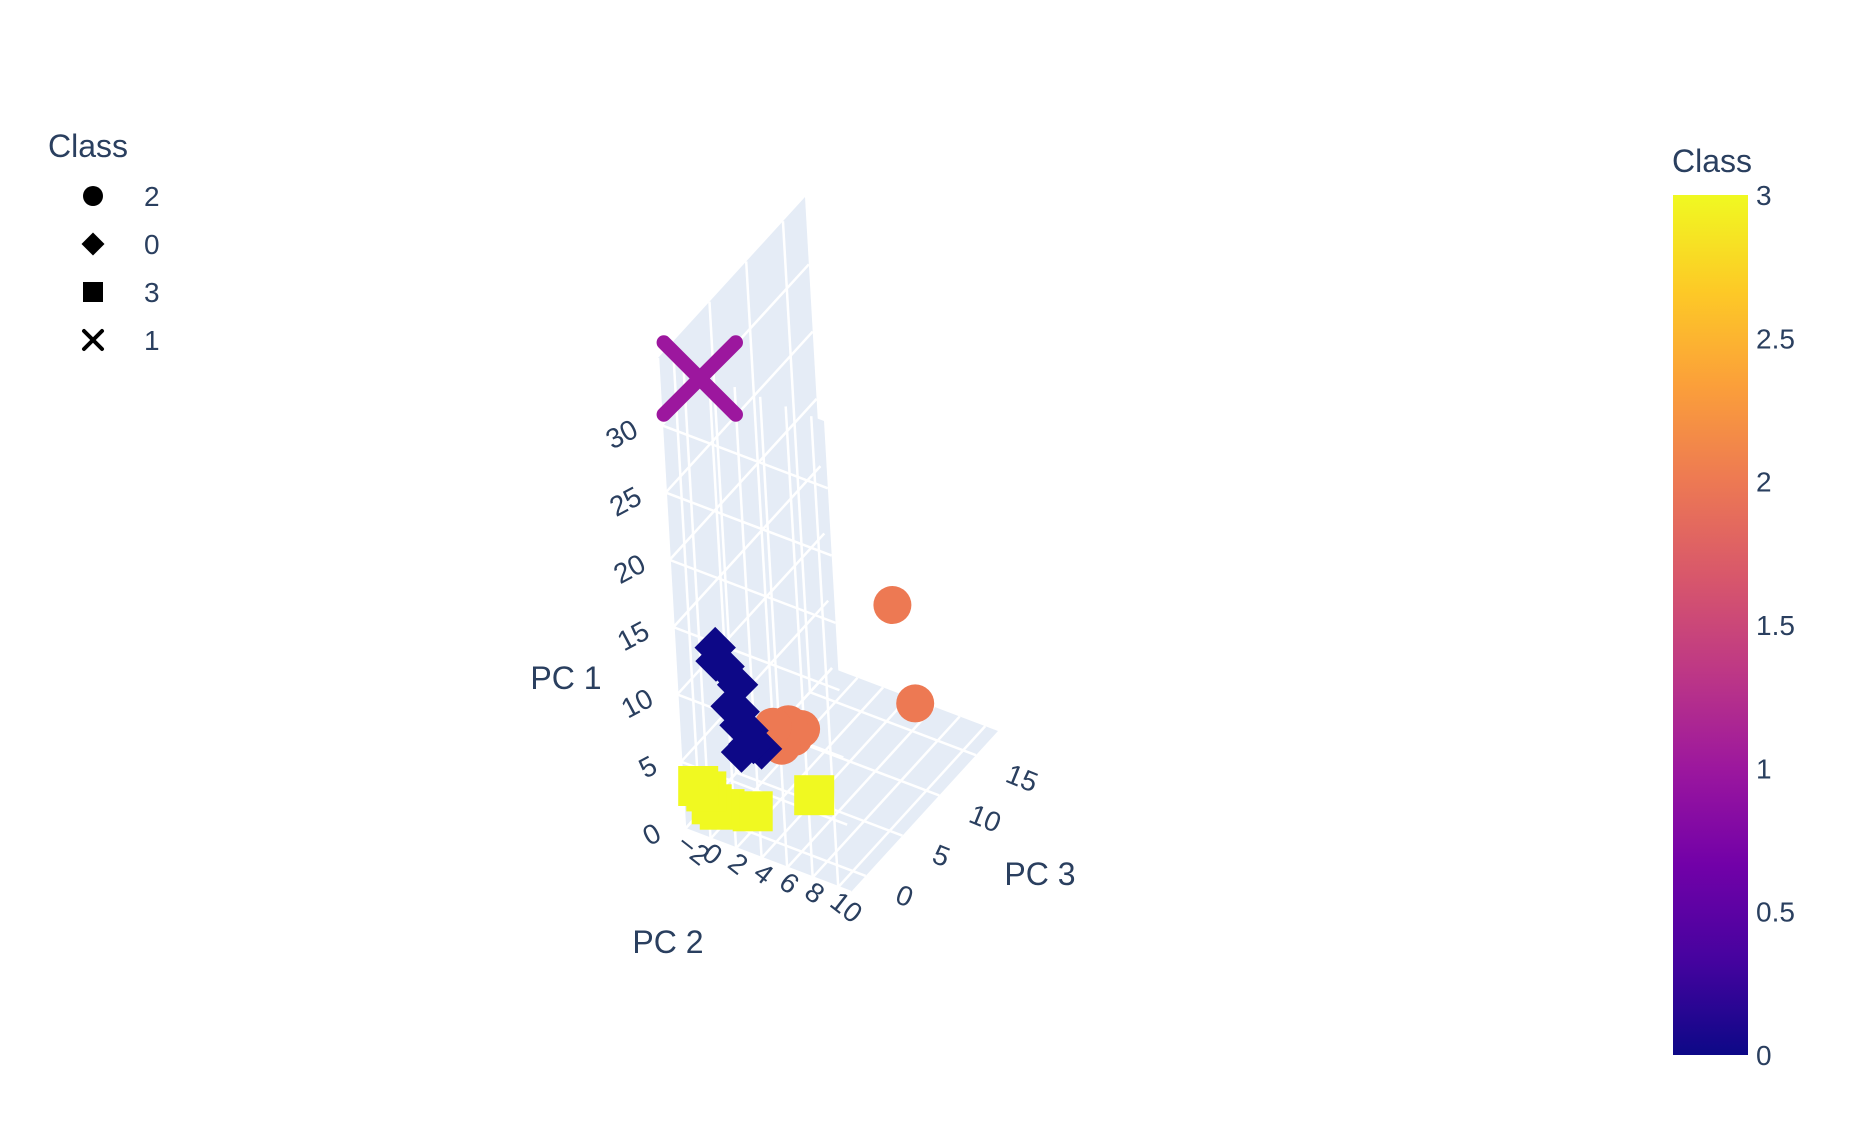 The width and height of the screenshot is (1870, 1137). I want to click on z-axis-title: PC 1, so click(565, 678).